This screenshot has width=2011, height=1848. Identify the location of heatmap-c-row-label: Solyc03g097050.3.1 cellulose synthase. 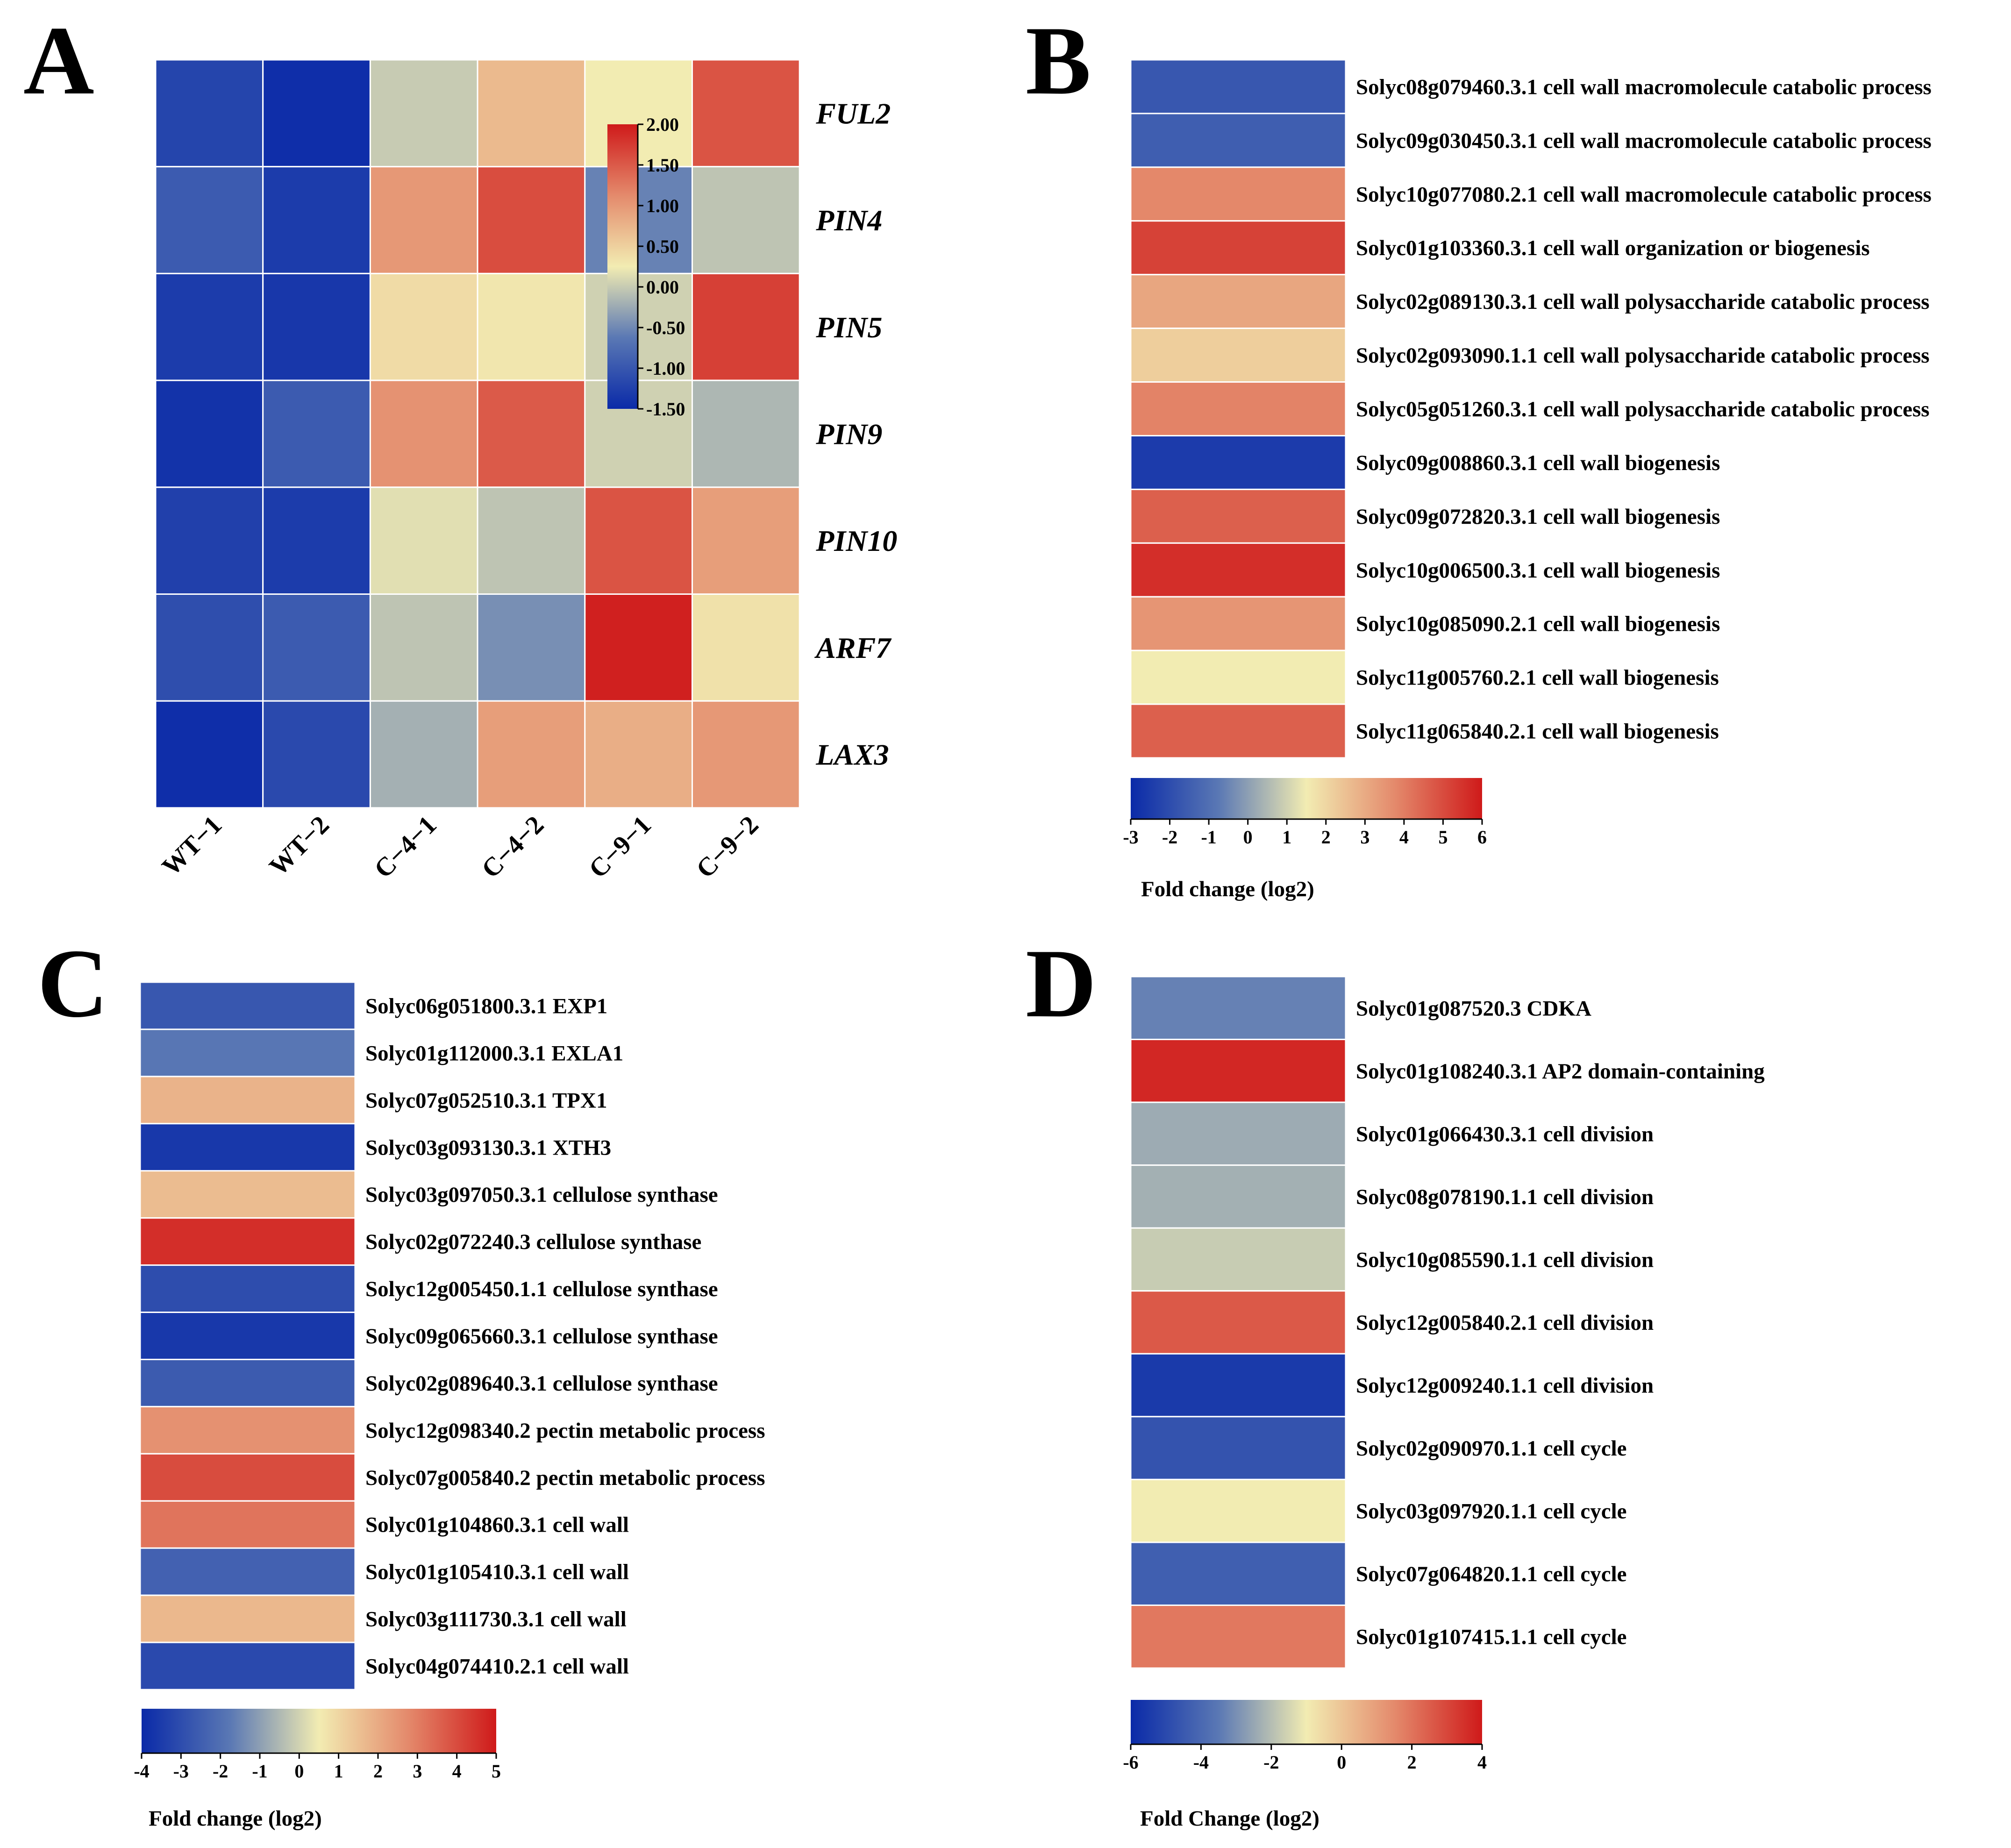
(542, 1195).